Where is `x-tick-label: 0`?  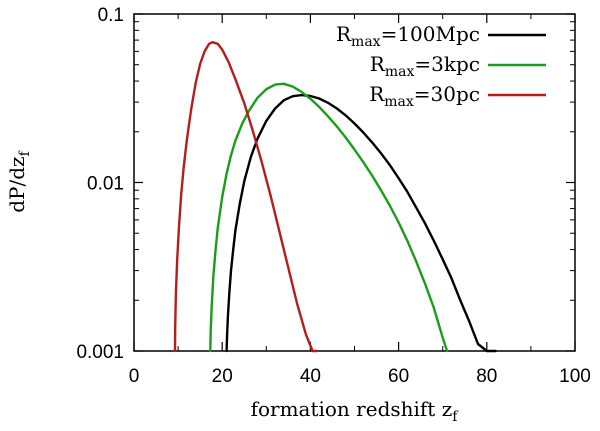 x-tick-label: 0 is located at coordinates (134, 376).